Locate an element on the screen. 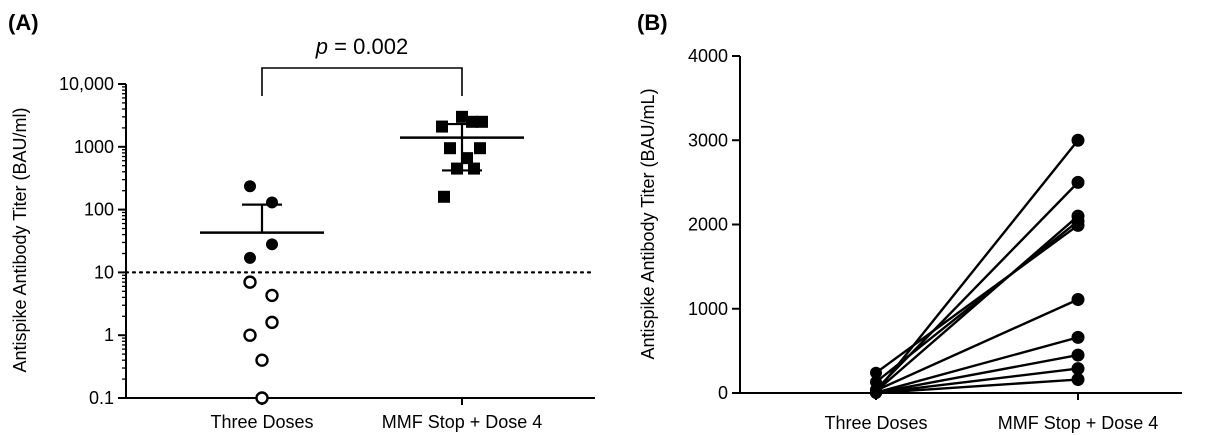 Image resolution: width=1210 pixels, height=435 pixels. panel-a-label: (A) is located at coordinates (23, 22).